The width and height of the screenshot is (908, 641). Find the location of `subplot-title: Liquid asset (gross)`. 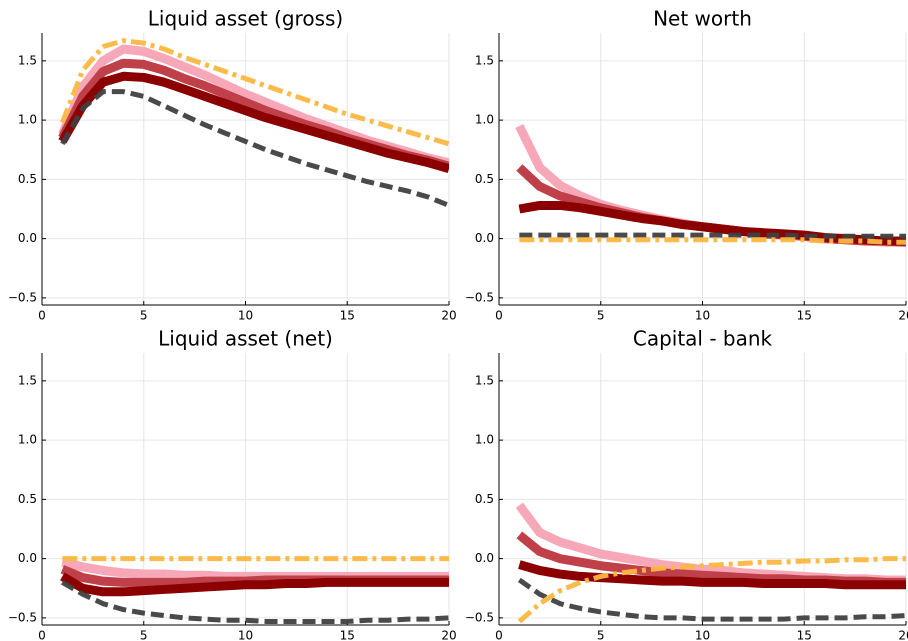

subplot-title: Liquid asset (gross) is located at coordinates (245, 19).